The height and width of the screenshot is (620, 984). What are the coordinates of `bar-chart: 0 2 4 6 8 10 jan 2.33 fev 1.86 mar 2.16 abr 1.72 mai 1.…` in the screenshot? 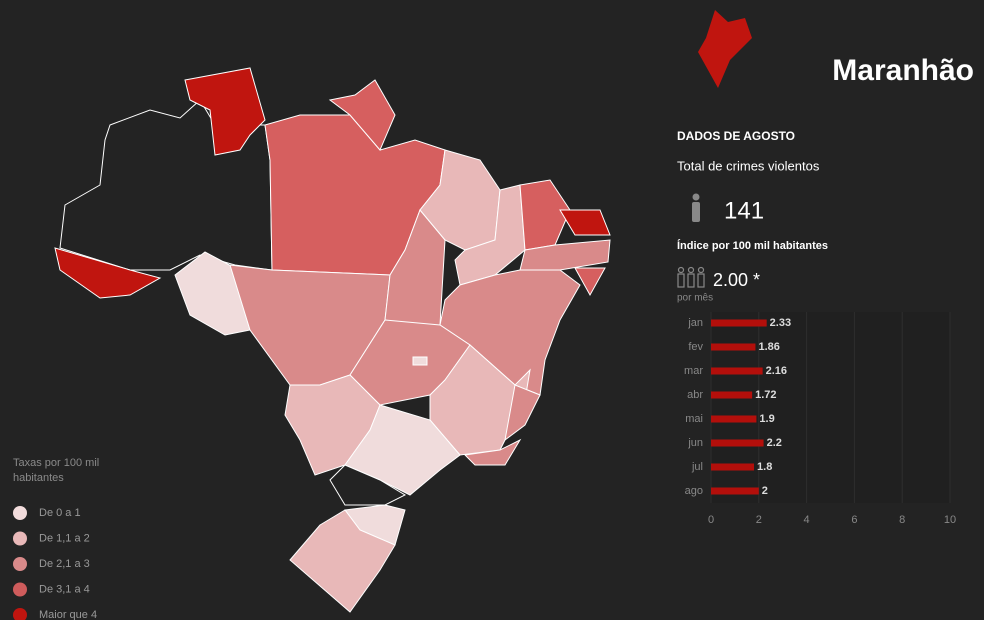 It's located at (820, 419).